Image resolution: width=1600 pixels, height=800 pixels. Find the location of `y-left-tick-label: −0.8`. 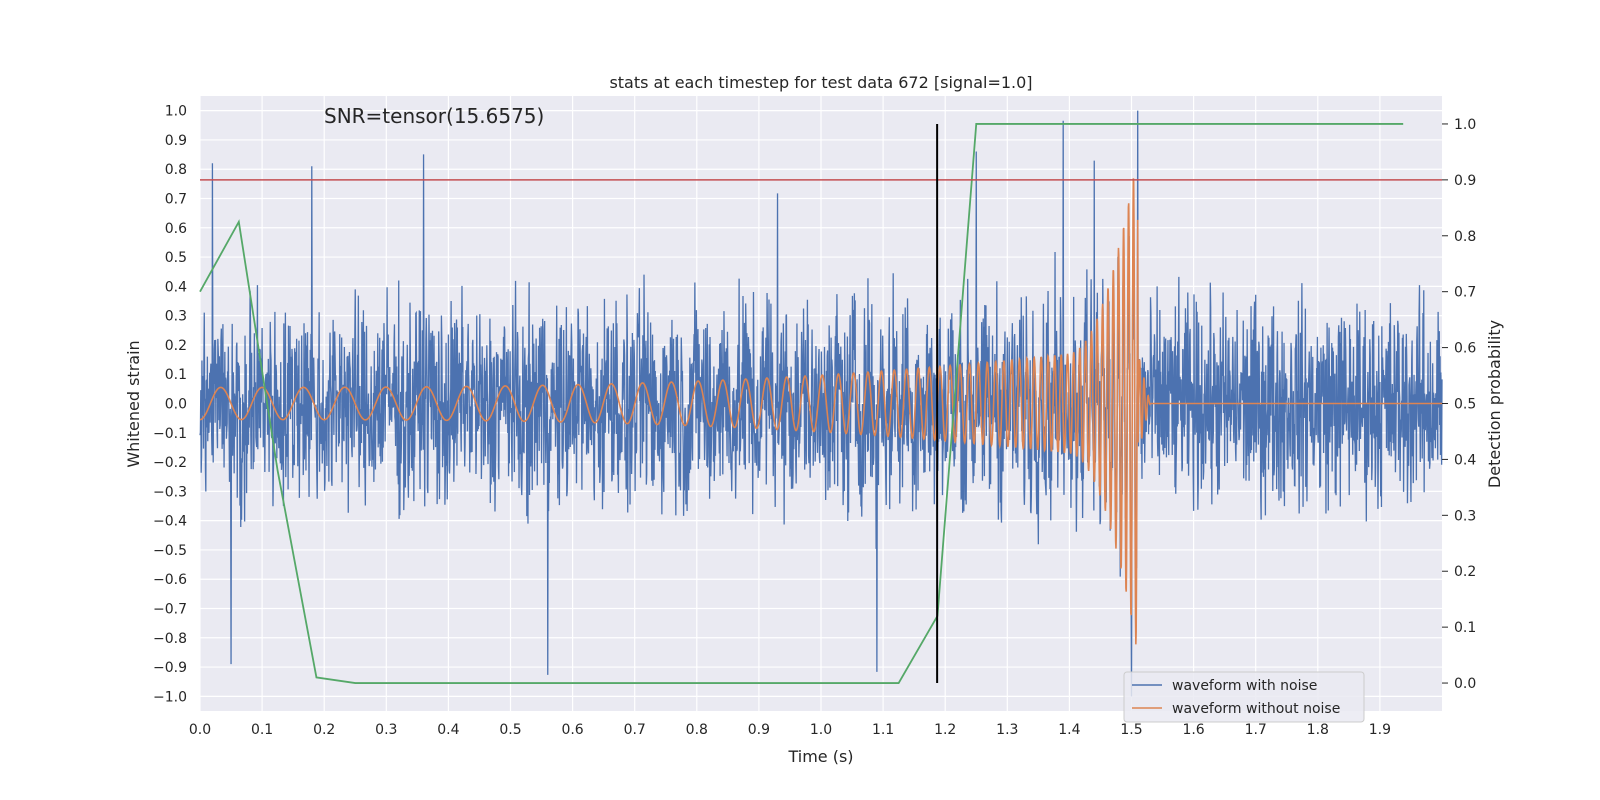

y-left-tick-label: −0.8 is located at coordinates (170, 639).